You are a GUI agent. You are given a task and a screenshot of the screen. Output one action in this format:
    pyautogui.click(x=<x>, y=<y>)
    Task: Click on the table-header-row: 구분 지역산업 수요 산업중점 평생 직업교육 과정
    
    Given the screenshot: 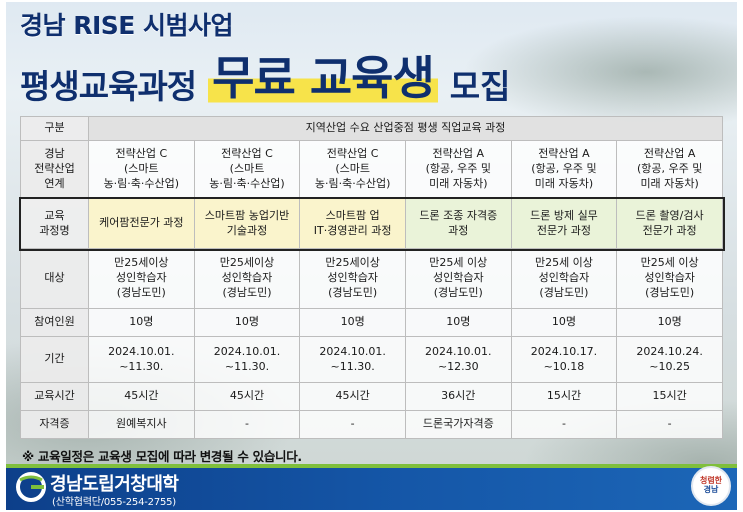 What is the action you would take?
    pyautogui.click(x=371, y=128)
    